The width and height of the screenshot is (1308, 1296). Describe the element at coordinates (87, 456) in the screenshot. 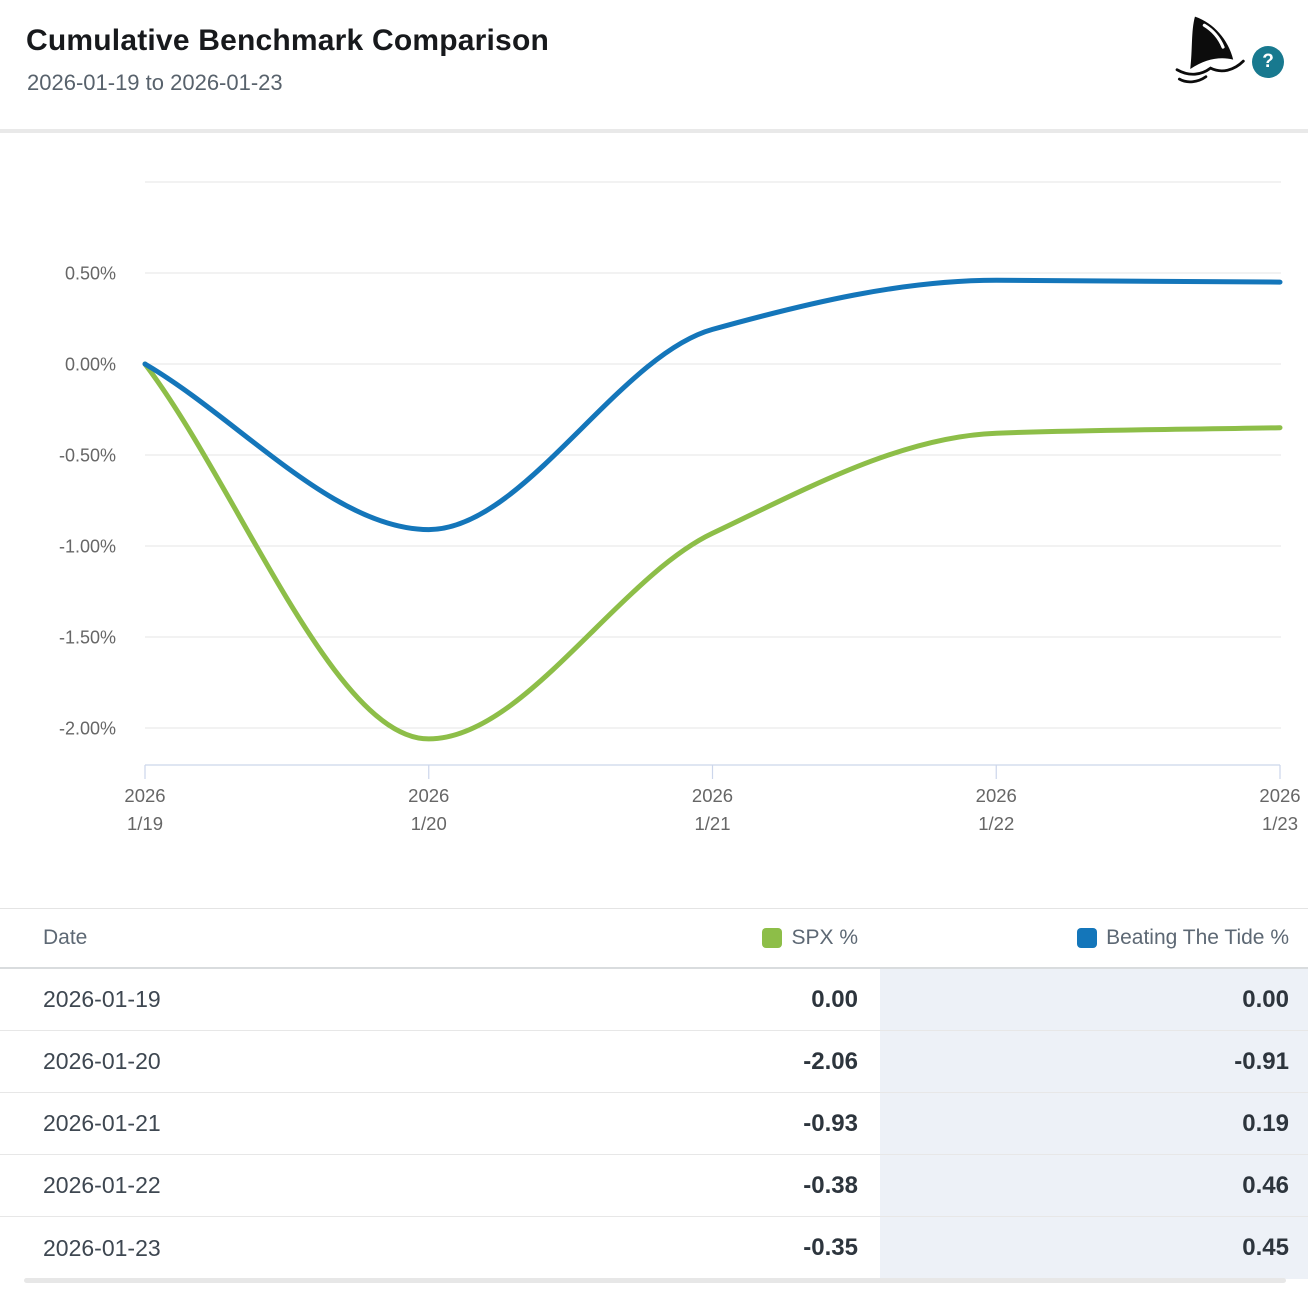

I see `y-axis-tick-label: -0.50%` at that location.